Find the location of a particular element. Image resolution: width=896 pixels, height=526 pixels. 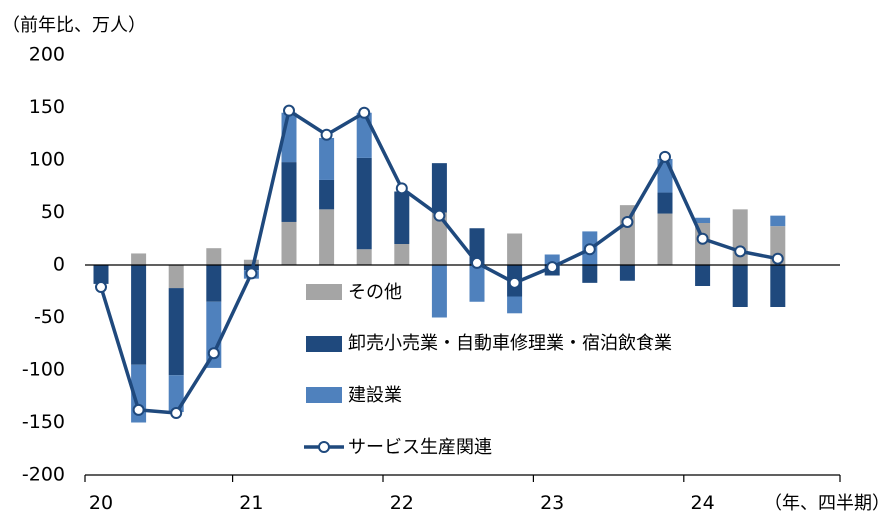

legend-label-other: その他 is located at coordinates (375, 292).